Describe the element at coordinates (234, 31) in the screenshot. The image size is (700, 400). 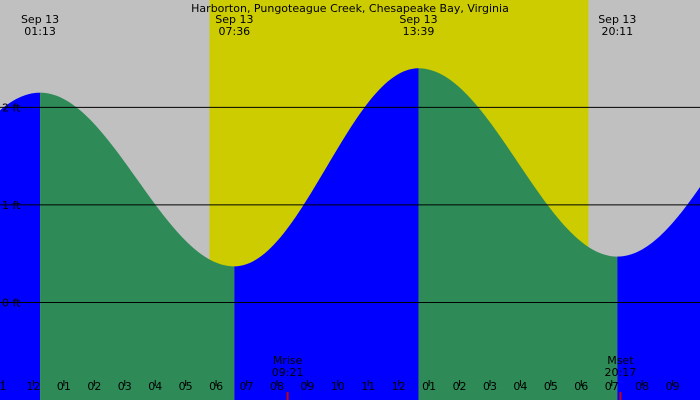
I see `extreme-time-label: 07:36` at that location.